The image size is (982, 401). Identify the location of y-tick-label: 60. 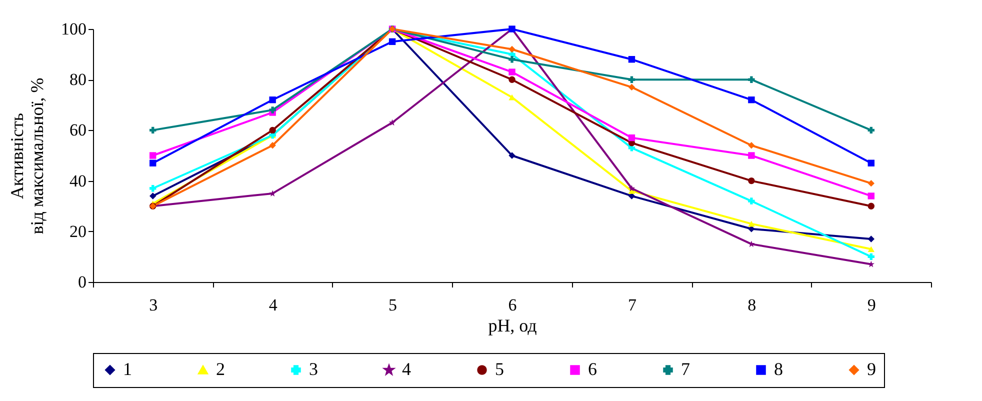
(78, 130).